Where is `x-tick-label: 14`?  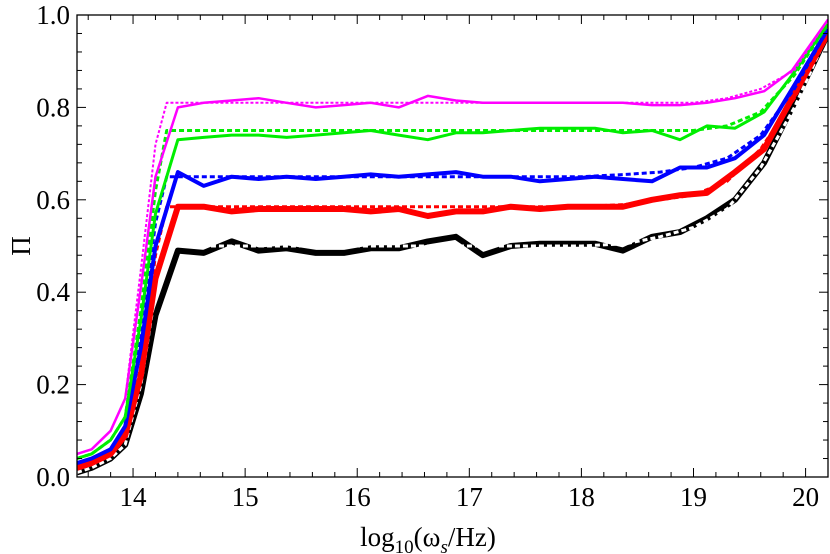
x-tick-label: 14 is located at coordinates (134, 497).